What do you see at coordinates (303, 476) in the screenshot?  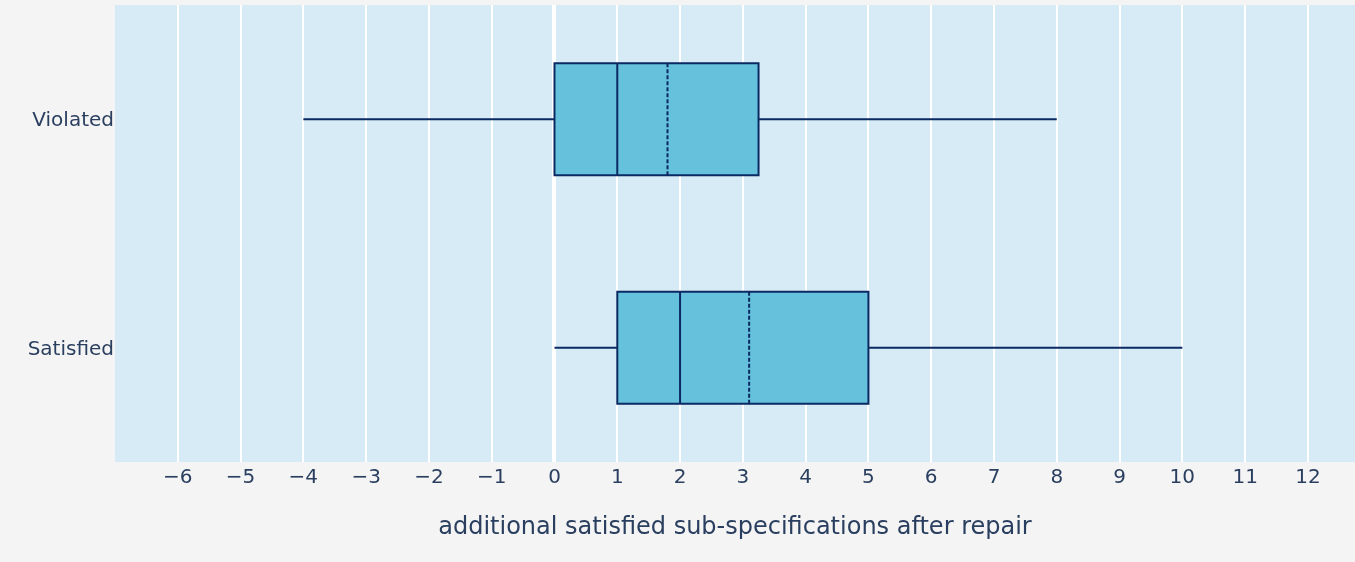 I see `x-tick-label: −4` at bounding box center [303, 476].